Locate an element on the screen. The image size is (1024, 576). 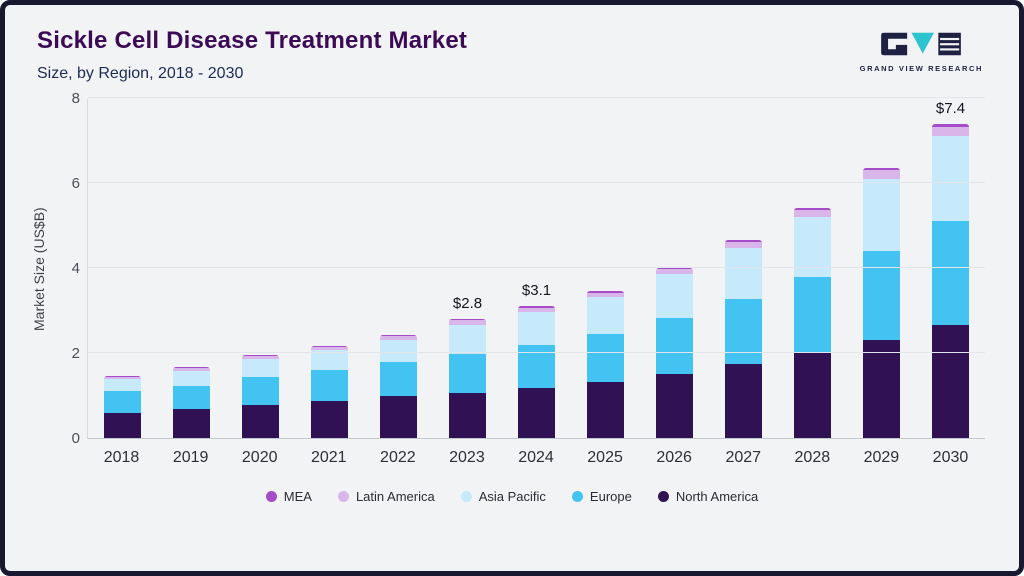
stacked-bar-2027 is located at coordinates (743, 339).